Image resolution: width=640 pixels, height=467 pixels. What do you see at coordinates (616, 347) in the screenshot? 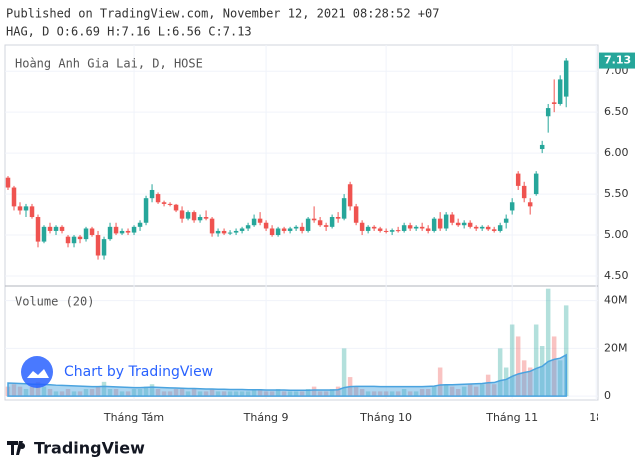
I see `volume-tick-label: 20M` at bounding box center [616, 347].